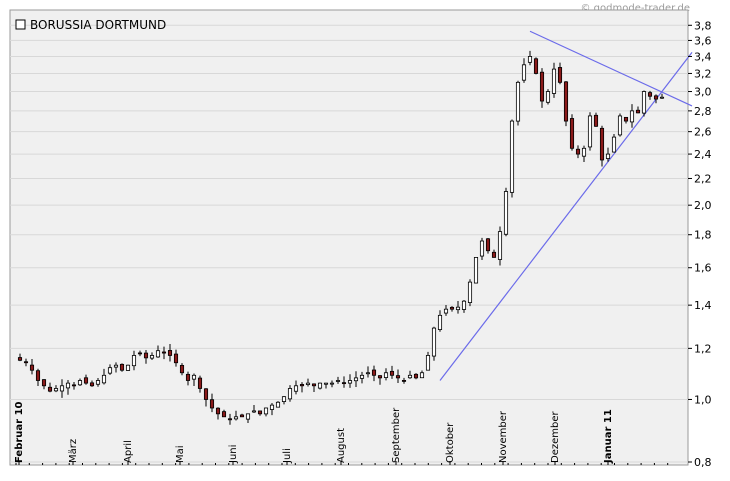 This screenshot has height=481, width=730. What do you see at coordinates (703, 235) in the screenshot?
I see `y-tick-label: 1,8` at bounding box center [703, 235].